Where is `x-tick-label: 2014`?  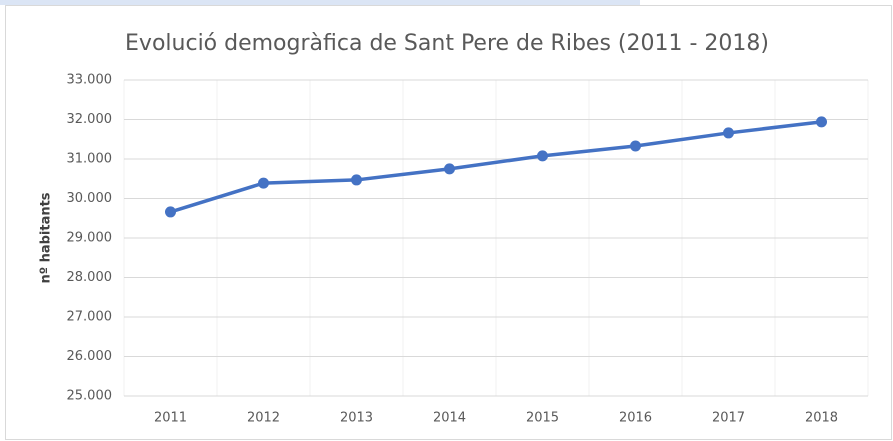 x-tick-label: 2014 is located at coordinates (449, 418).